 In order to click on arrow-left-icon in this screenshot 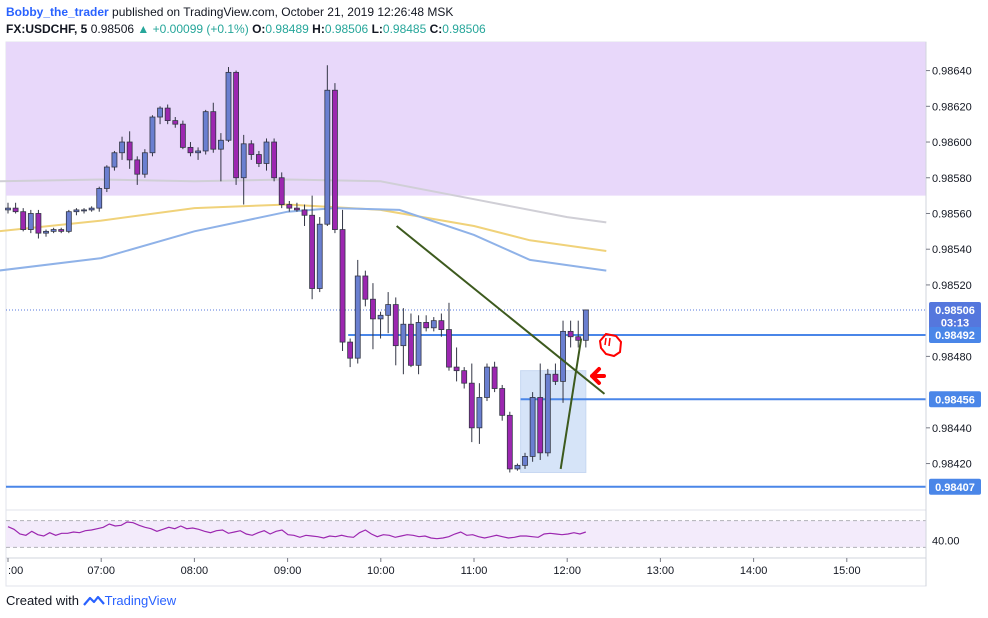, I will do `click(598, 376)`.